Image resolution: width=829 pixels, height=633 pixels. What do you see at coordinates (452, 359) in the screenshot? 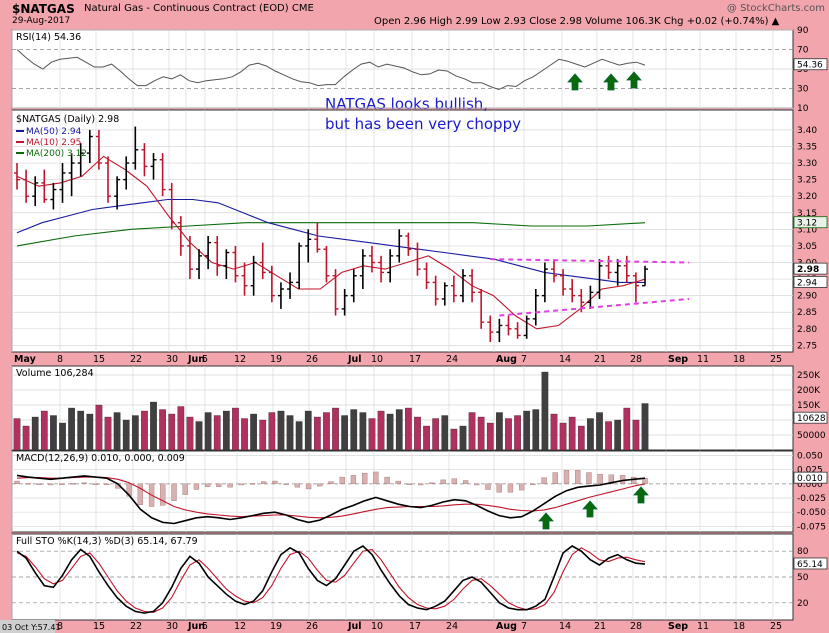
I see `x-tick-label: 24` at bounding box center [452, 359].